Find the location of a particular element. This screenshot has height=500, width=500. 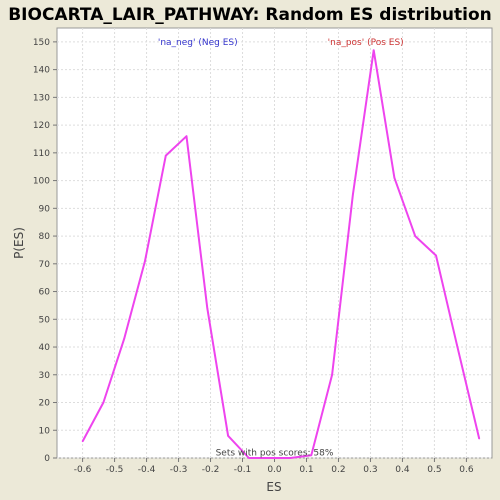

x-tick-label: -0.3 is located at coordinates (179, 470).